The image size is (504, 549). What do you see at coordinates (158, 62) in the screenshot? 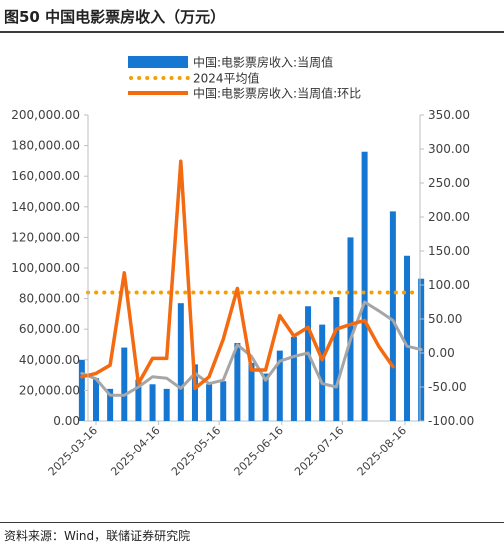
I see `legend-swatch-bar` at bounding box center [158, 62].